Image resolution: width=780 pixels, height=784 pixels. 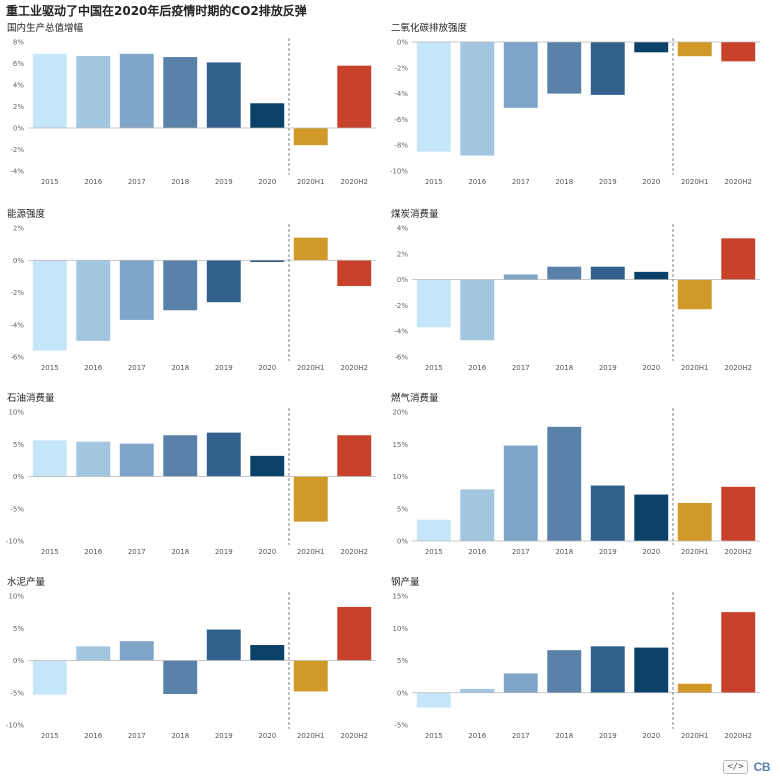 What do you see at coordinates (18, 64) in the screenshot?
I see `y-tick-label: 6%` at bounding box center [18, 64].